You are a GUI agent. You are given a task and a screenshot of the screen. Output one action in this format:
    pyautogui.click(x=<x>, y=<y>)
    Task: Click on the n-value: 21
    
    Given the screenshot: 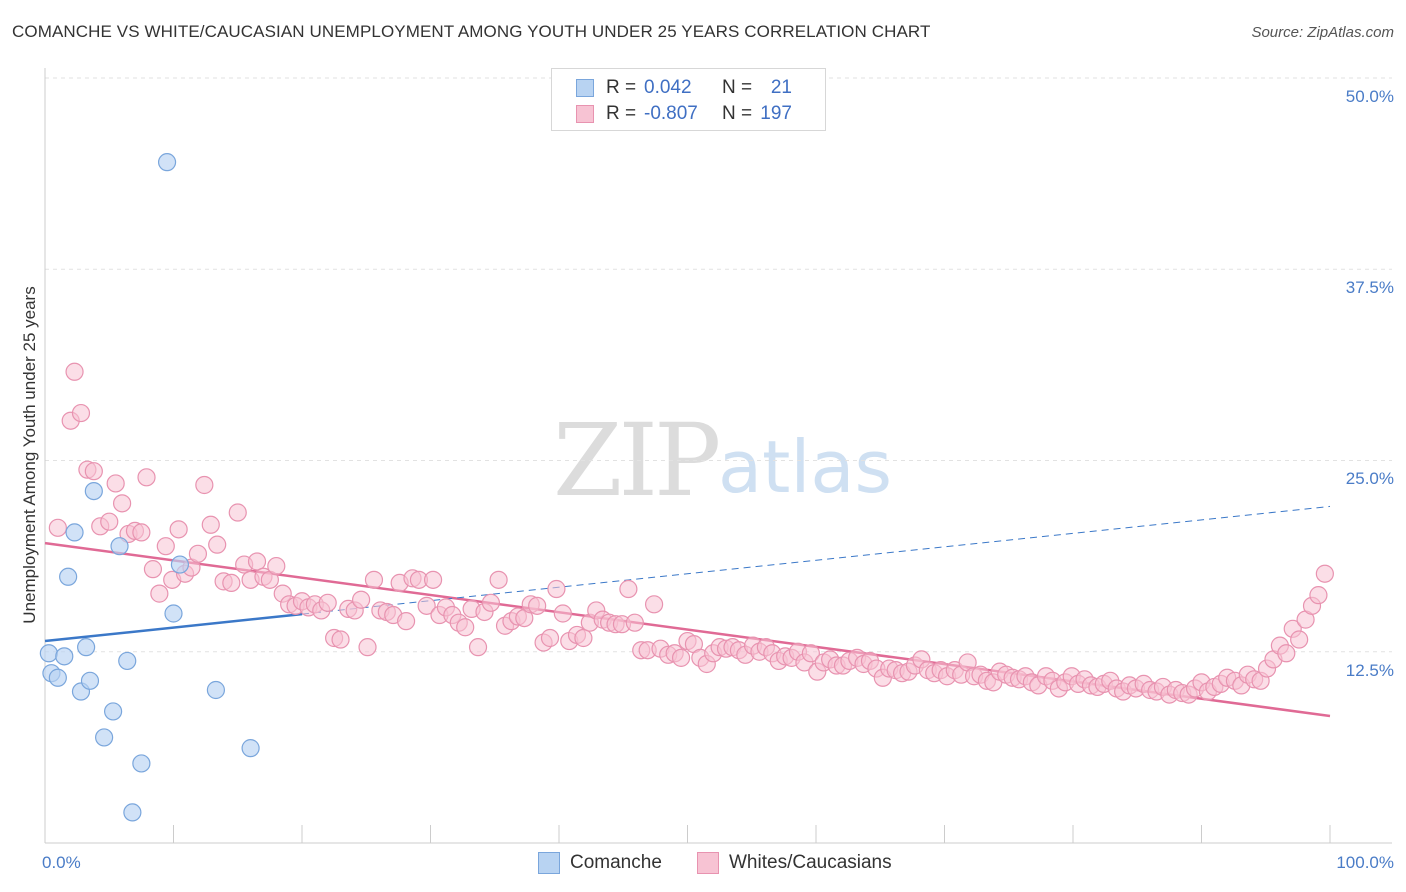 What is the action you would take?
    pyautogui.click(x=781, y=87)
    